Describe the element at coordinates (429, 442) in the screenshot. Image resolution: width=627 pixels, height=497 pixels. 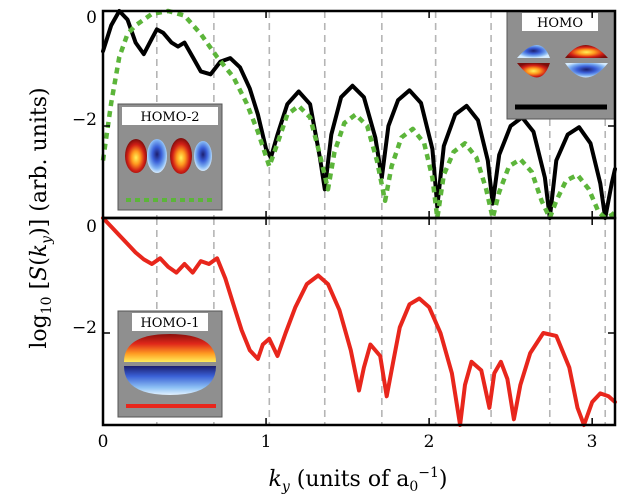
I see `x-tick-label-2: 2` at that location.